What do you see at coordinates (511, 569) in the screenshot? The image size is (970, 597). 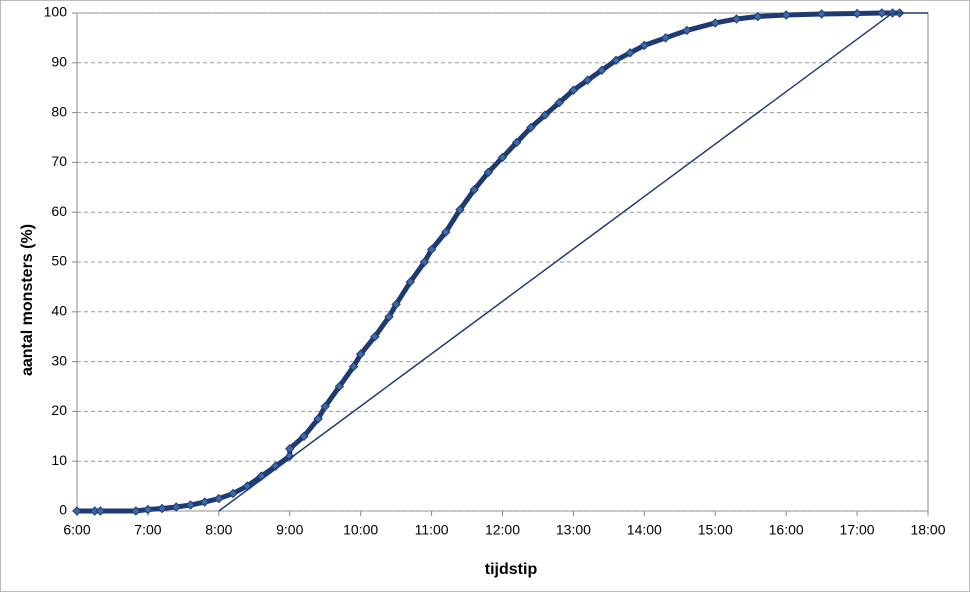 I see `x-axis-title: tijdstip` at bounding box center [511, 569].